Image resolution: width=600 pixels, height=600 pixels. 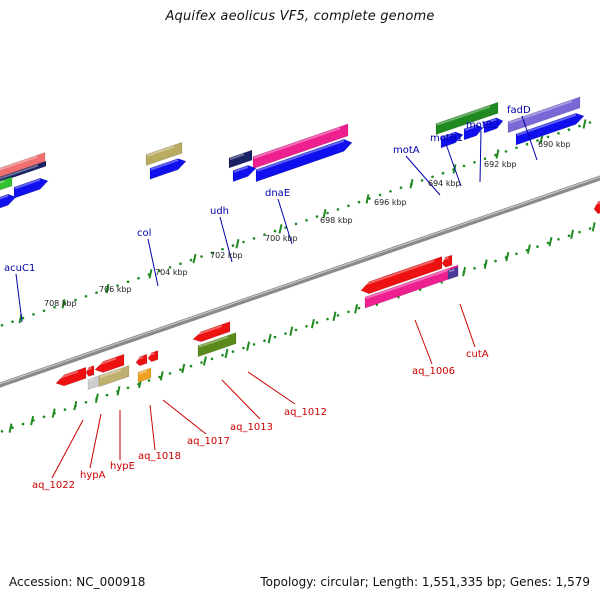 I want to click on gene-label-forward: acuC1, so click(x=19, y=268).